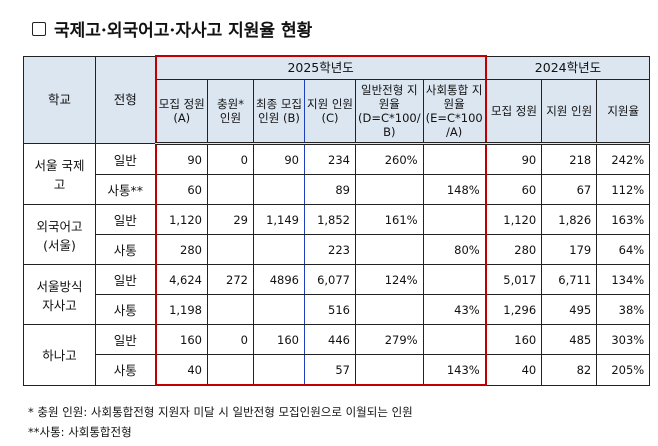  Describe the element at coordinates (330, 189) in the screenshot. I see `table-cell: 89` at that location.